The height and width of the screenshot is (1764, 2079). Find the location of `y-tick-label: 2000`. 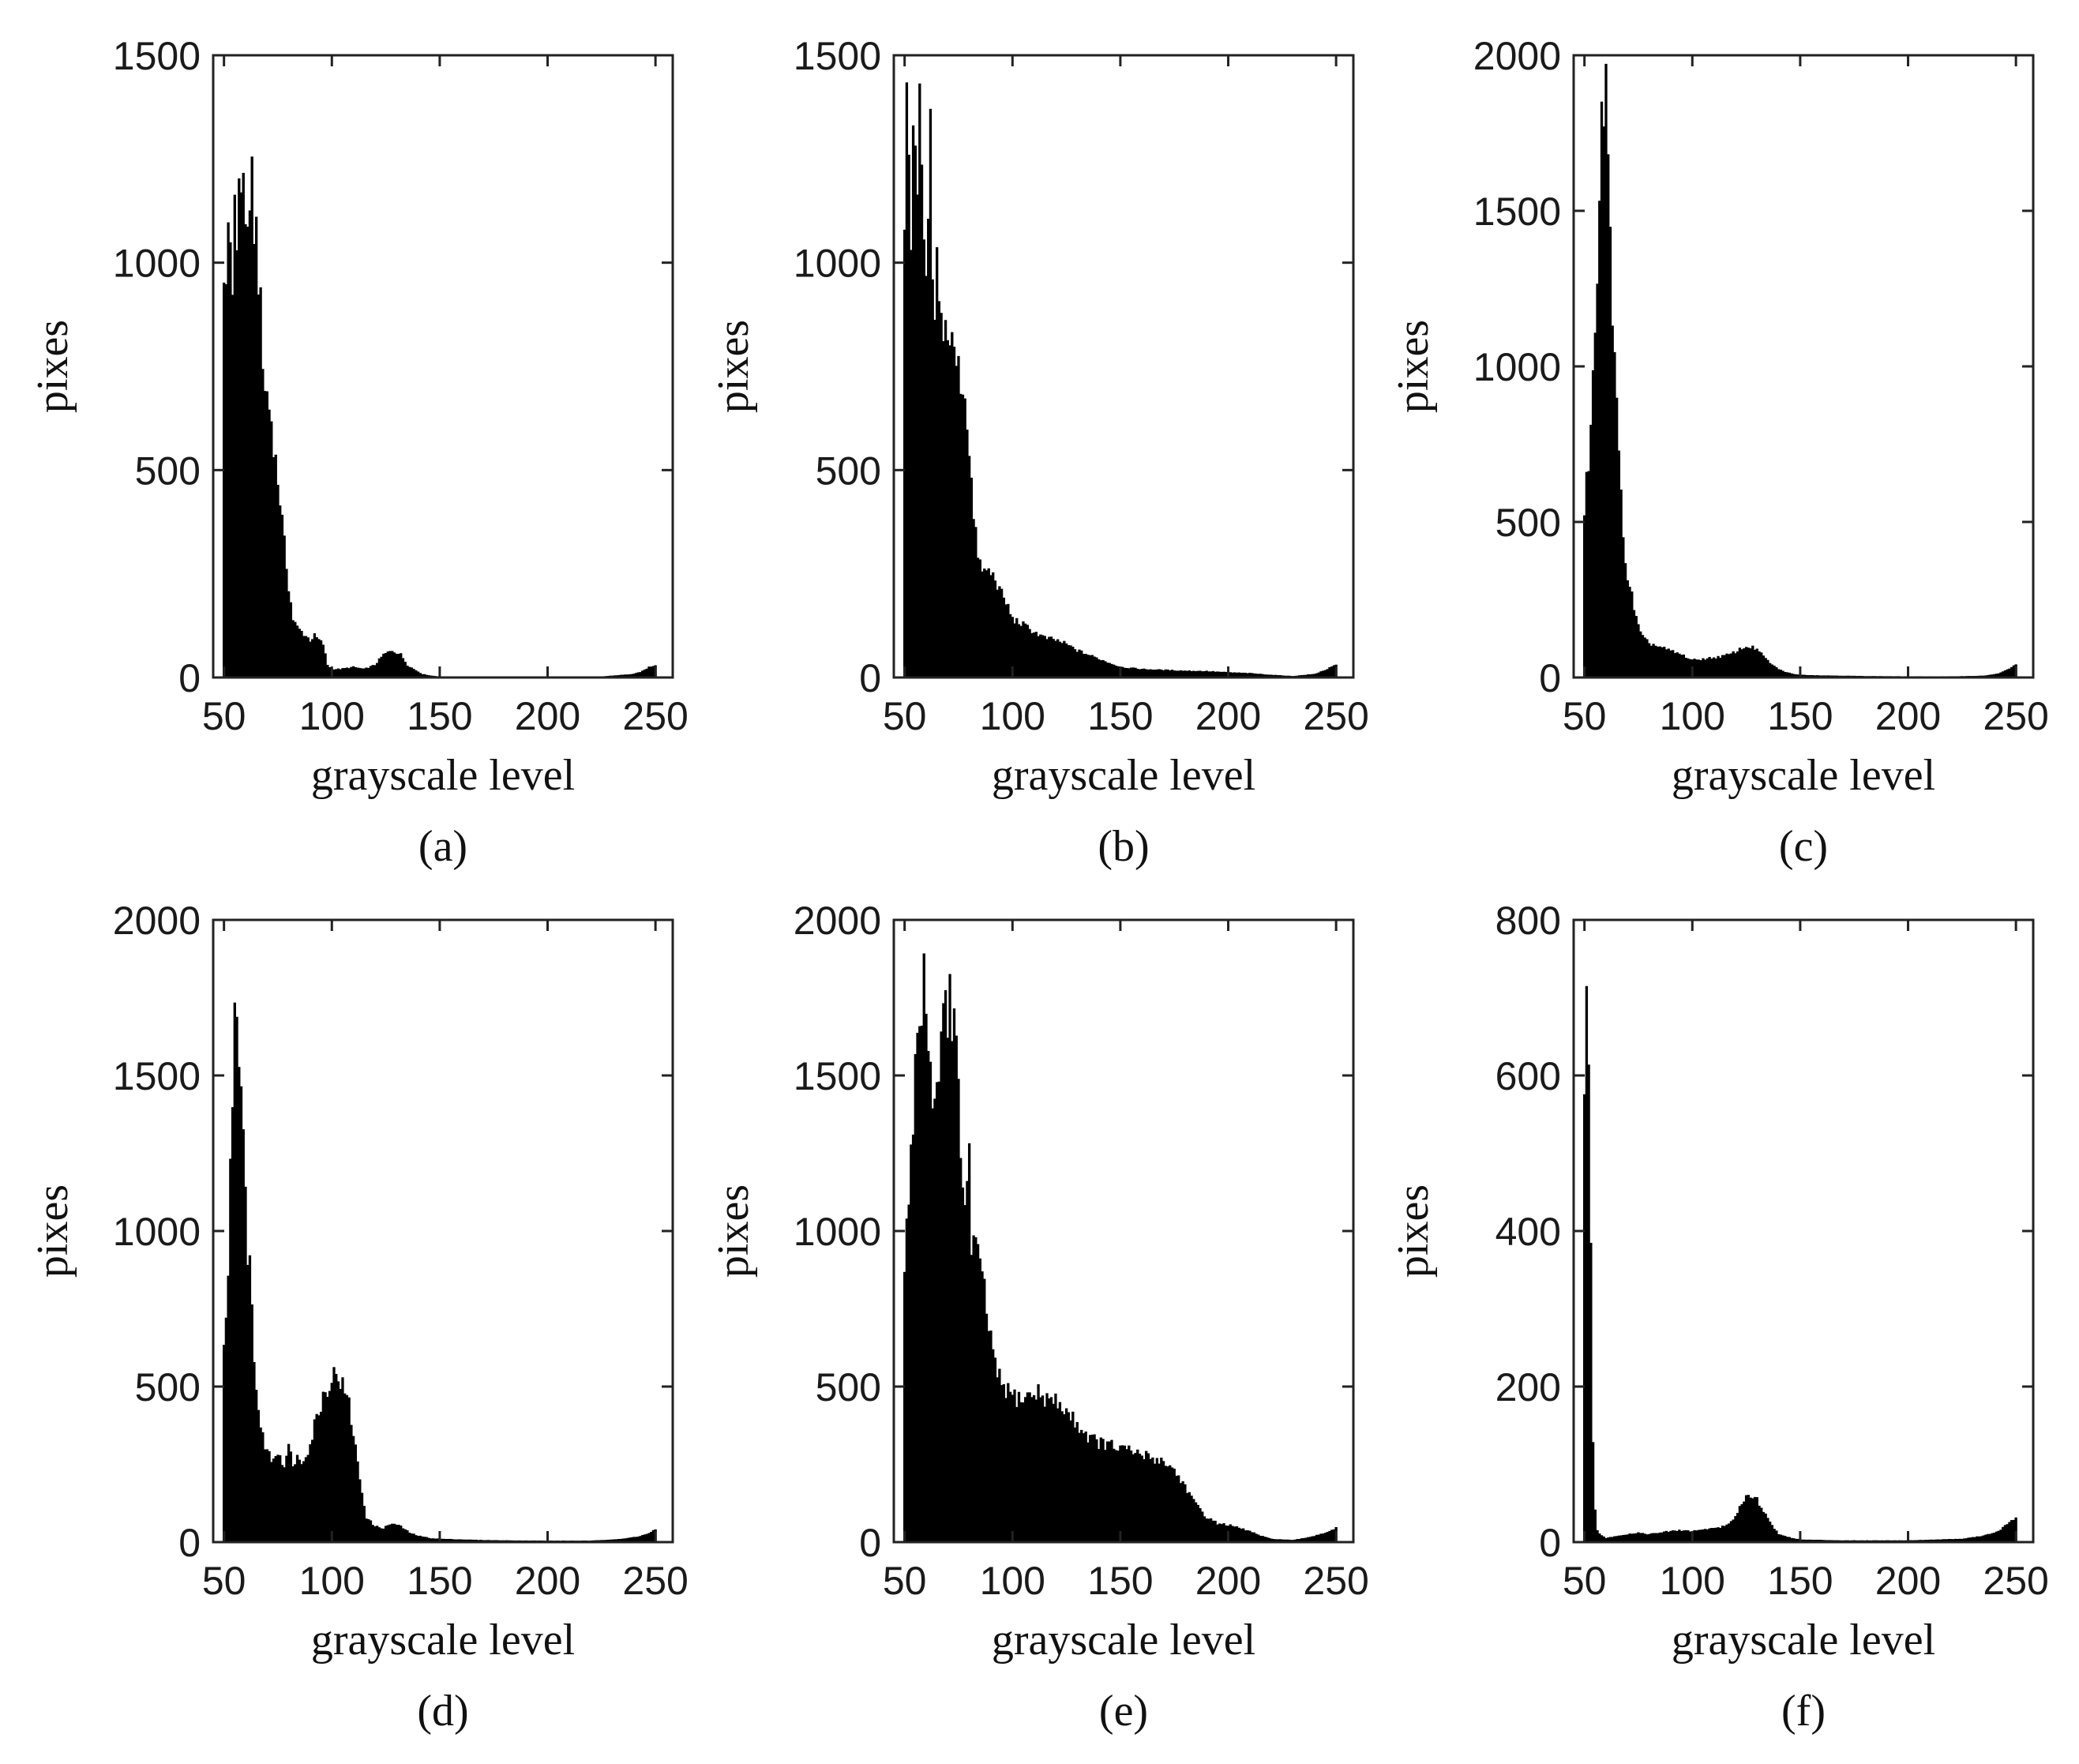

y-tick-label: 2000 is located at coordinates (1517, 56).